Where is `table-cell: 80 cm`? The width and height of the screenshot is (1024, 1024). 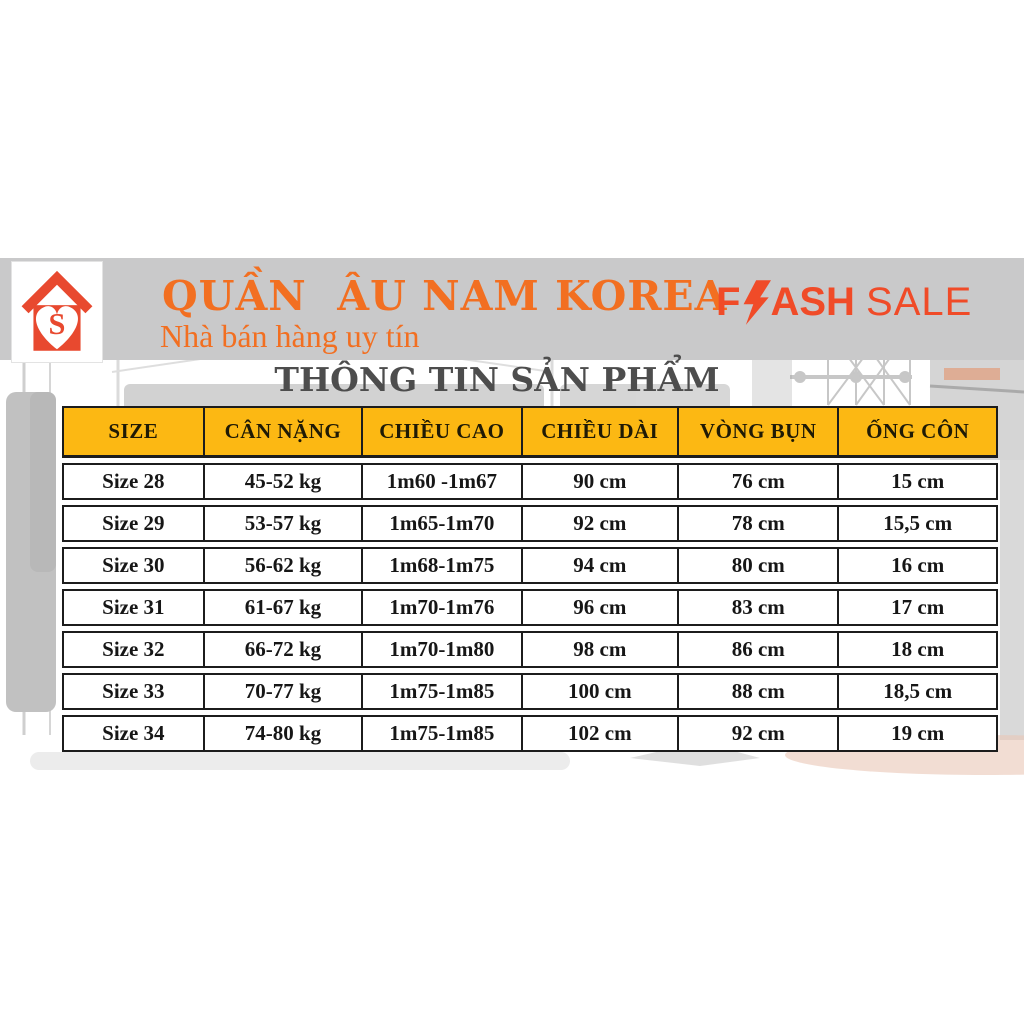
table-cell: 80 cm is located at coordinates (759, 565).